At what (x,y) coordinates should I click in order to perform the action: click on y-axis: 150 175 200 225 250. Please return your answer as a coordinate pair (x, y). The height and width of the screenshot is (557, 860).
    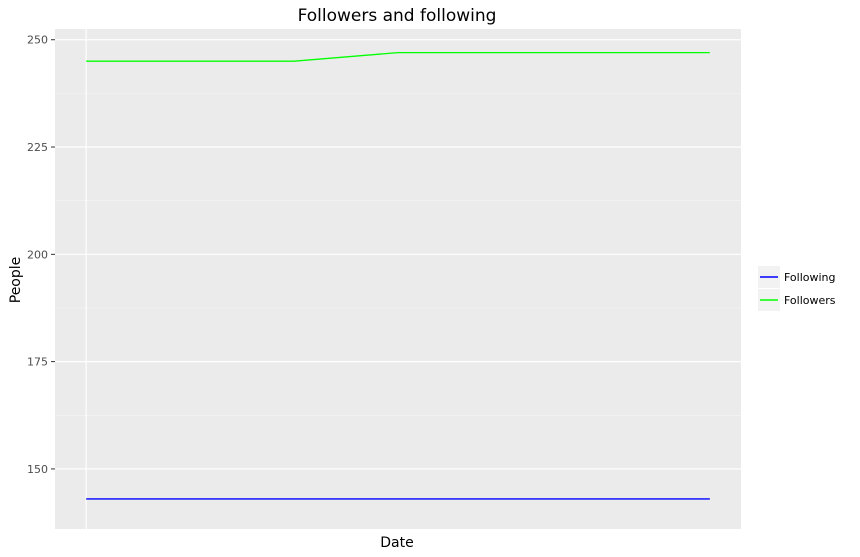
    Looking at the image, I should click on (41, 255).